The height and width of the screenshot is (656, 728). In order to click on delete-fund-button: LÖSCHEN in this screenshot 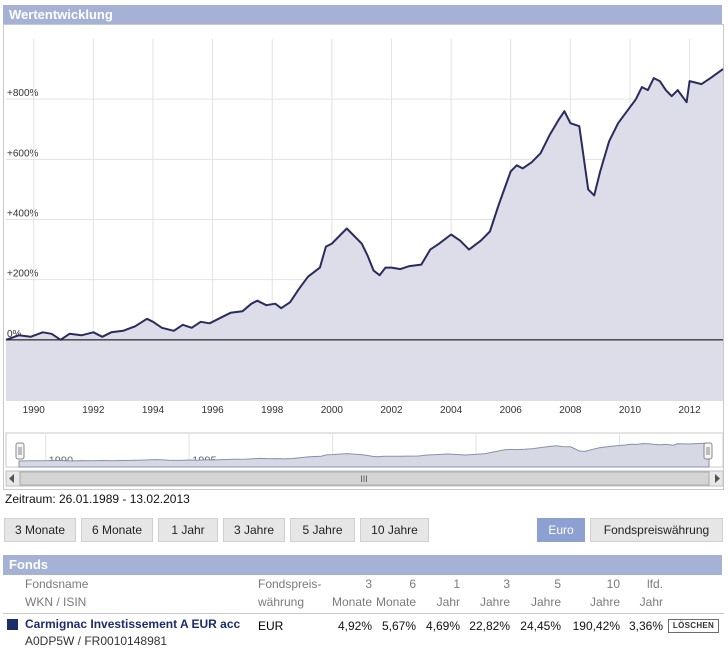, I will do `click(693, 626)`.